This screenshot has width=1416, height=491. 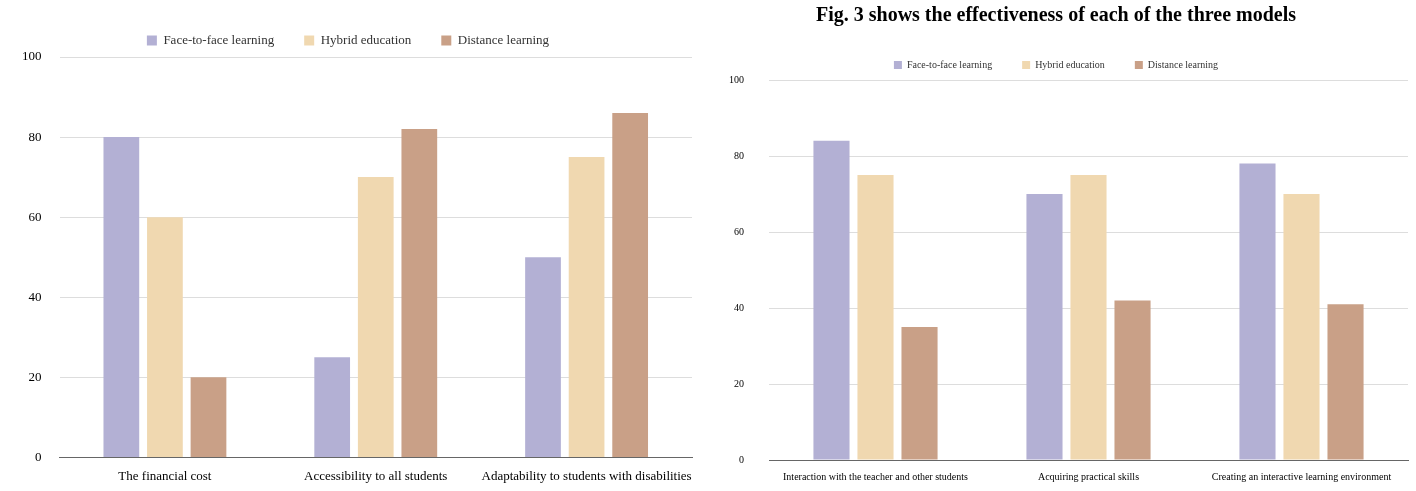 I want to click on chart-title: Fig. 3 shows the effectiveness of each of the three models, so click(x=1056, y=15).